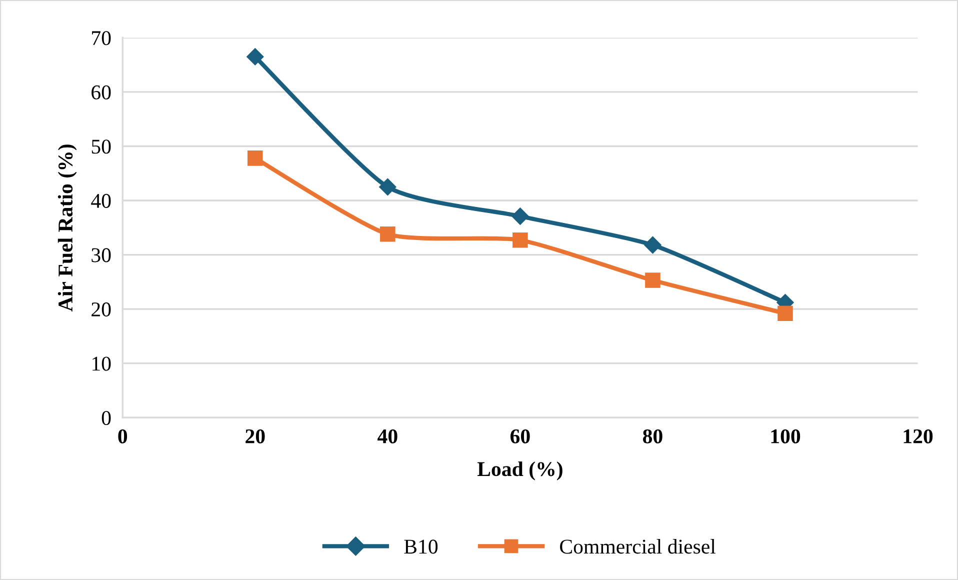  Describe the element at coordinates (255, 436) in the screenshot. I see `x-tick-label: 20` at that location.